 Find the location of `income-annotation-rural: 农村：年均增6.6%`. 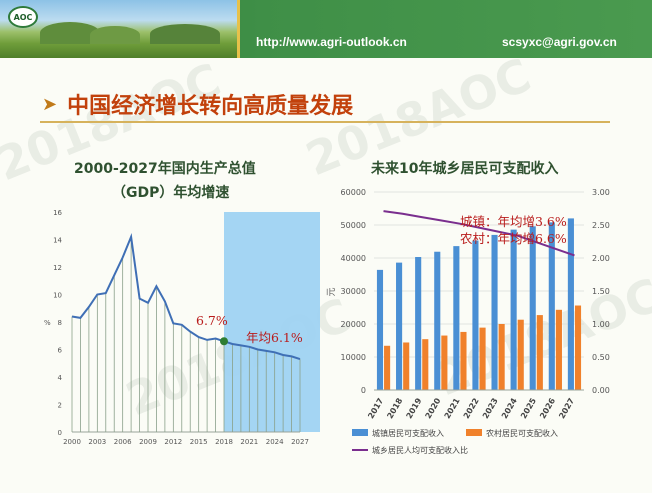

income-annotation-rural: 农村：年均增6.6% is located at coordinates (513, 238).